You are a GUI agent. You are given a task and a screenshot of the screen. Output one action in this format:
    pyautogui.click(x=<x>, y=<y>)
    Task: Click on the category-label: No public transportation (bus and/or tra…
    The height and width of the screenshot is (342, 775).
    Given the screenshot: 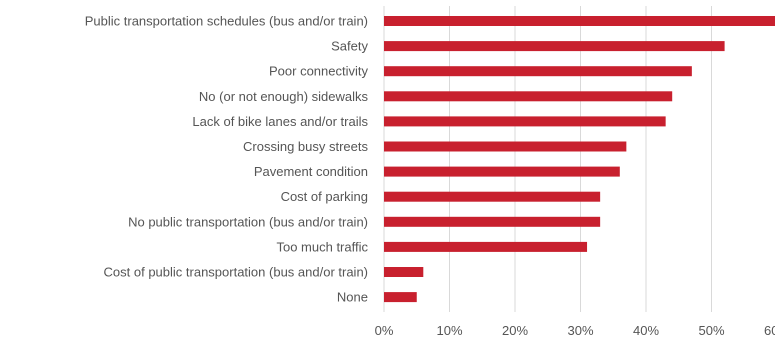 What is the action you would take?
    pyautogui.click(x=248, y=221)
    